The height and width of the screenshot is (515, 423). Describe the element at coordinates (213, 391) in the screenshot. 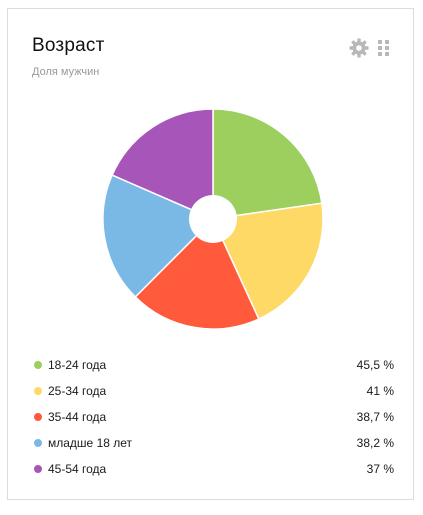

I see `legend-item: 25-34 года 41 %` at that location.